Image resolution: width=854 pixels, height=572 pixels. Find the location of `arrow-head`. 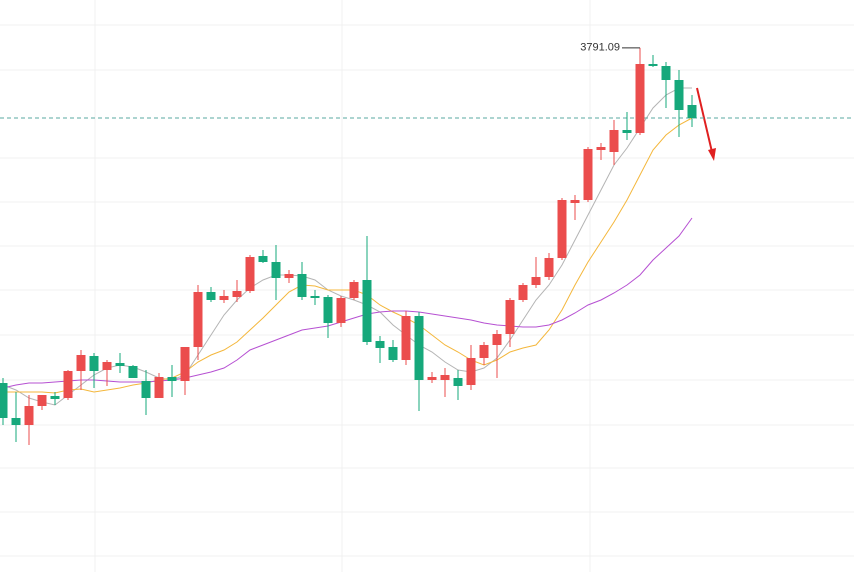

arrow-head is located at coordinates (712, 154).